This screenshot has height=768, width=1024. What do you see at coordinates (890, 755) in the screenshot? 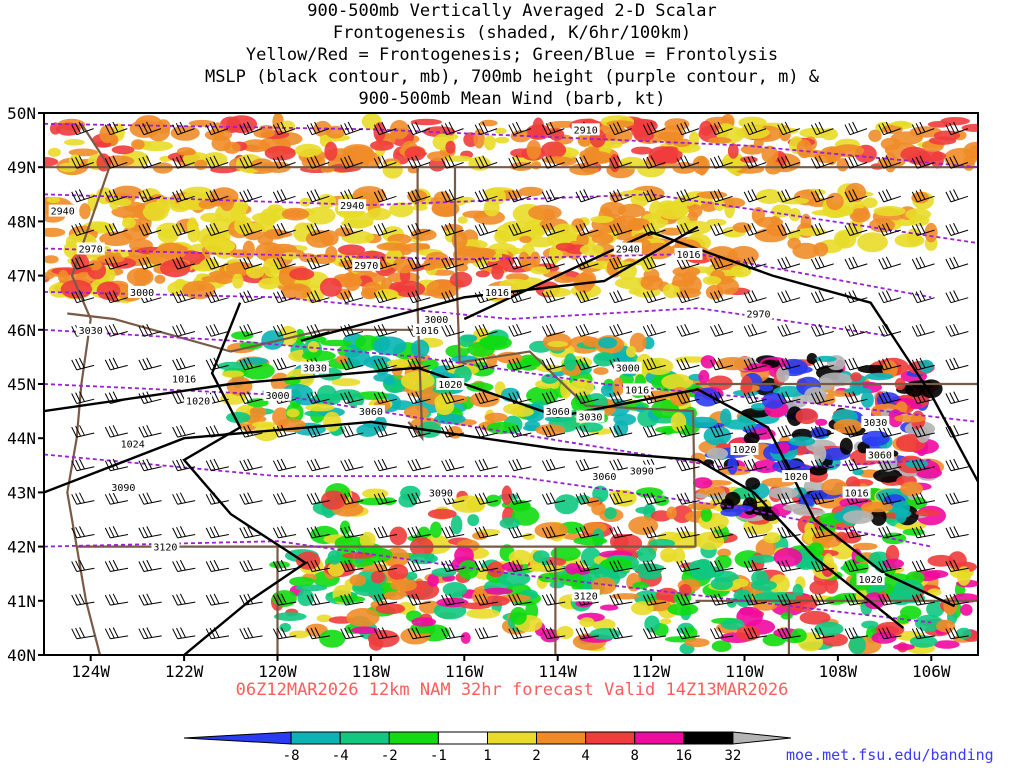
I see `credit-link: moe.met.fsu.edu/banding` at bounding box center [890, 755].